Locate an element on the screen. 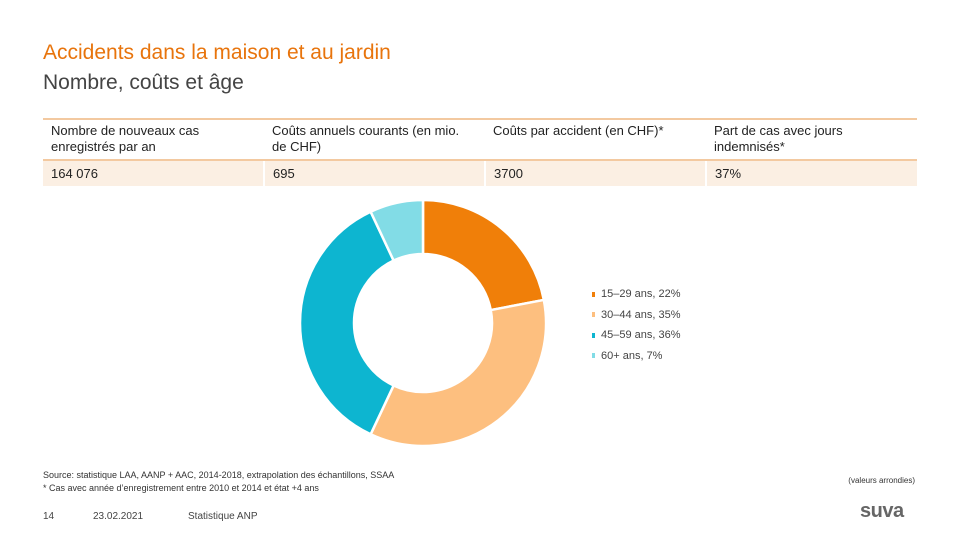 The width and height of the screenshot is (960, 540). legend-item: 60+ ans, 7% is located at coordinates (636, 356).